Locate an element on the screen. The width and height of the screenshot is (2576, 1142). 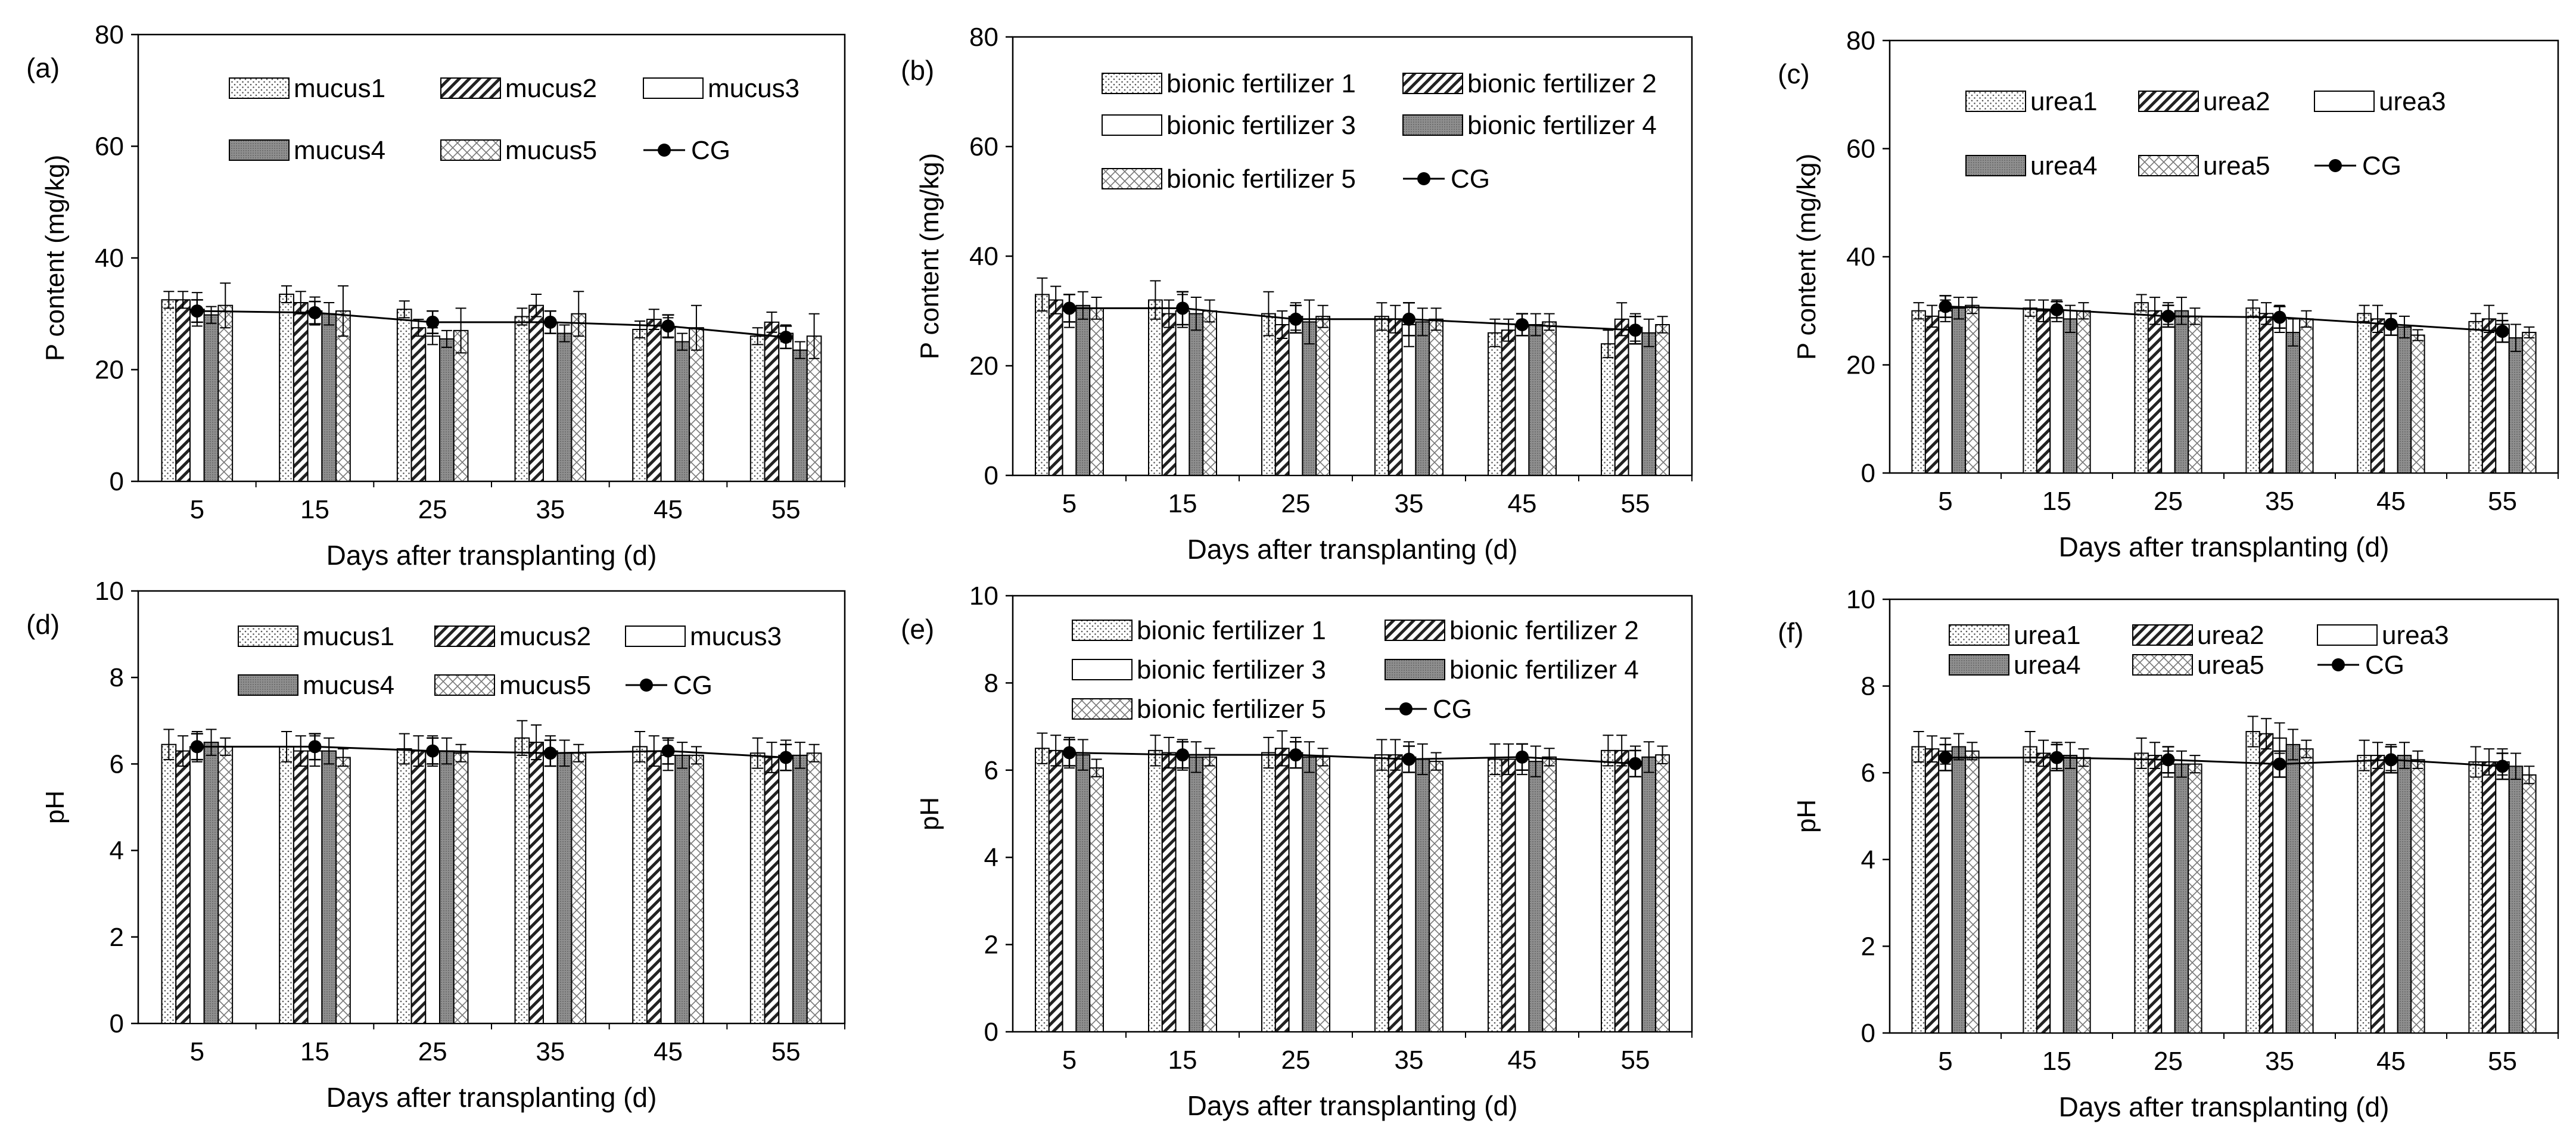
x-axis-label: Days after transplanting (d) is located at coordinates (491, 555).